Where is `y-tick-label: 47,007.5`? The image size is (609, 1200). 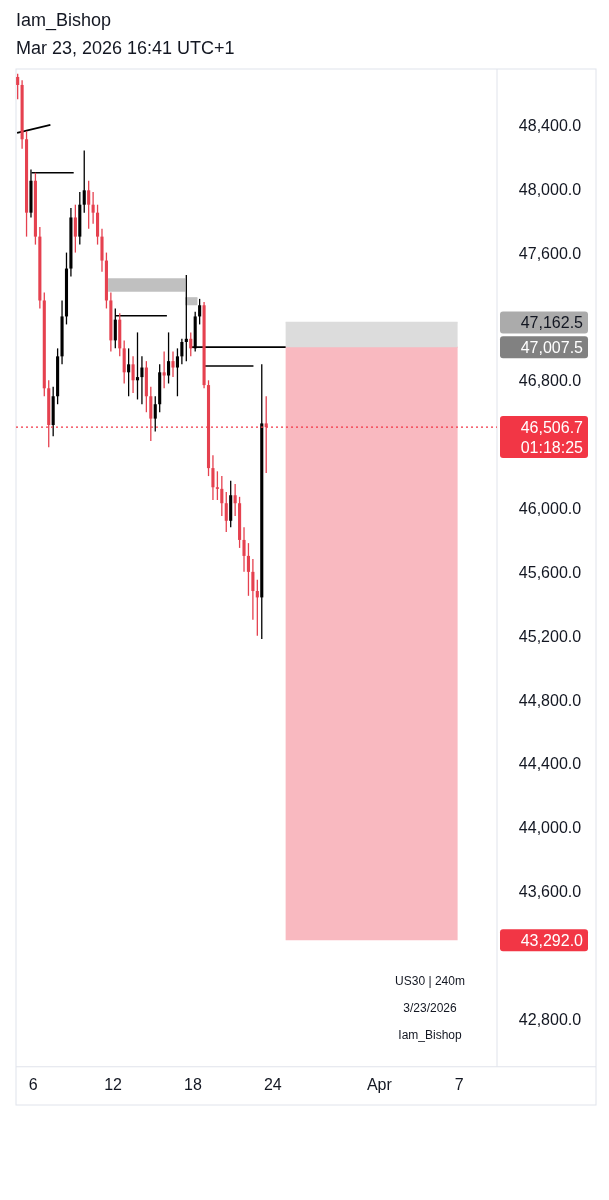 y-tick-label: 47,007.5 is located at coordinates (552, 348).